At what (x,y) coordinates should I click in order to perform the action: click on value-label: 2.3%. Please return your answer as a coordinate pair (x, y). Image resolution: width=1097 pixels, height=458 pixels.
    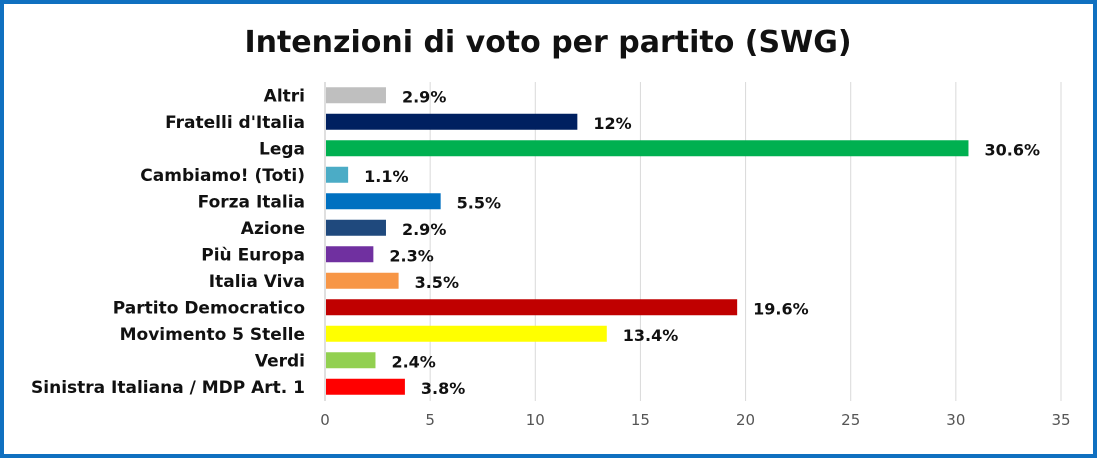
    Looking at the image, I should click on (411, 255).